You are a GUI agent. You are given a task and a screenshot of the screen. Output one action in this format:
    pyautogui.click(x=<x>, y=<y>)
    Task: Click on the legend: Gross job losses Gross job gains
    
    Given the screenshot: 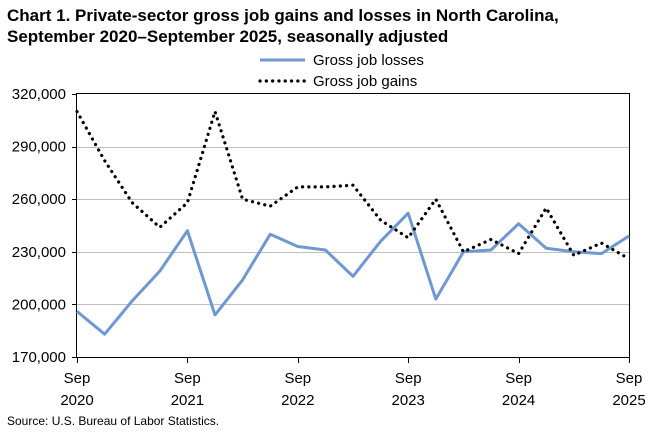 What is the action you would take?
    pyautogui.click(x=341, y=71)
    